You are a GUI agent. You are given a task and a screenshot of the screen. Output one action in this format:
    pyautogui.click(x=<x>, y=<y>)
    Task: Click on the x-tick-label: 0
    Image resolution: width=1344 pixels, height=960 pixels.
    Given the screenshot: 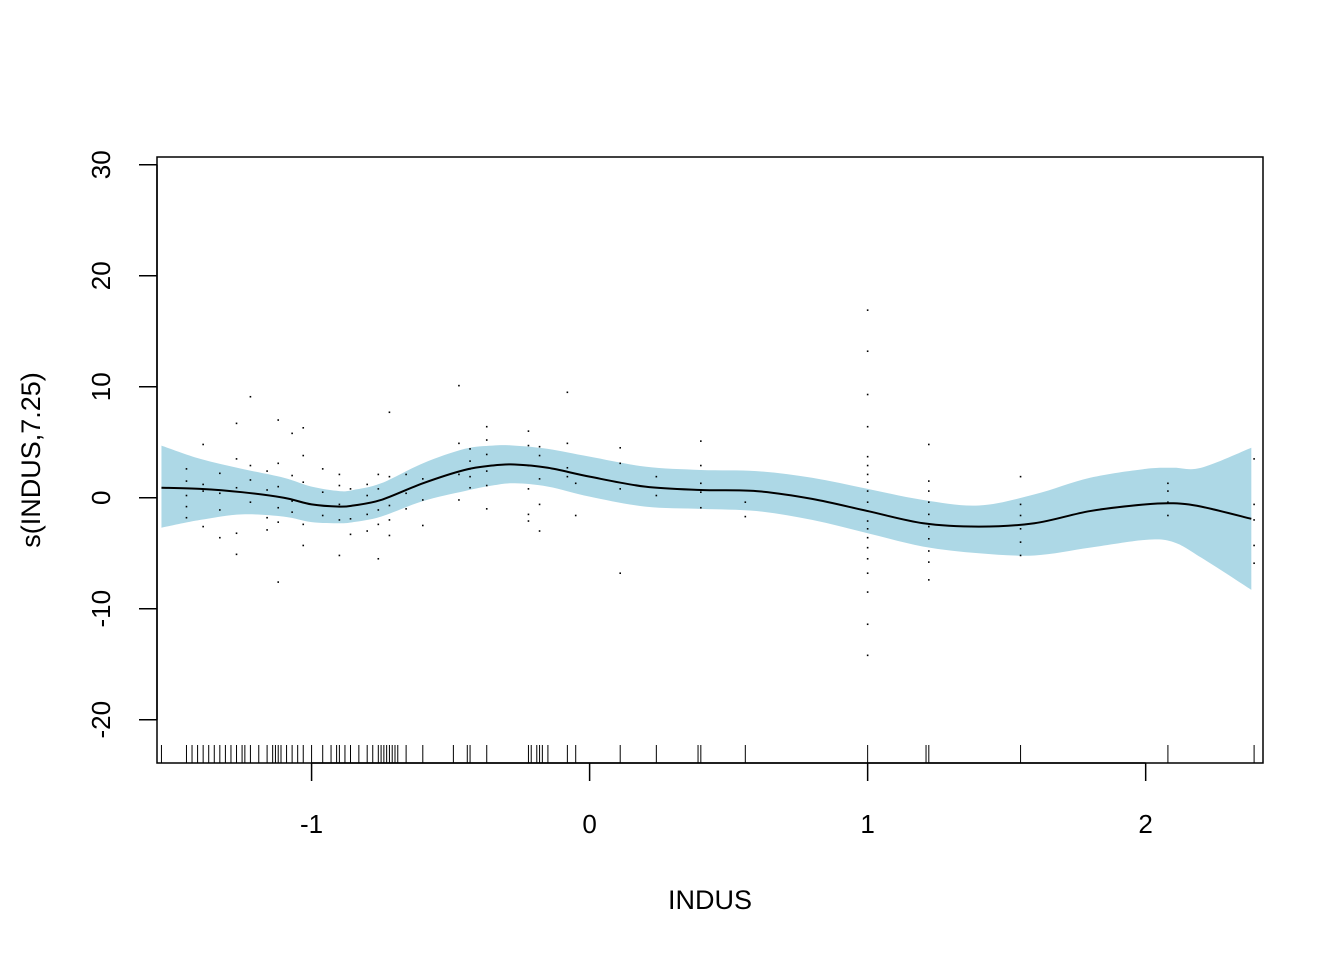 What is the action you would take?
    pyautogui.click(x=589, y=824)
    